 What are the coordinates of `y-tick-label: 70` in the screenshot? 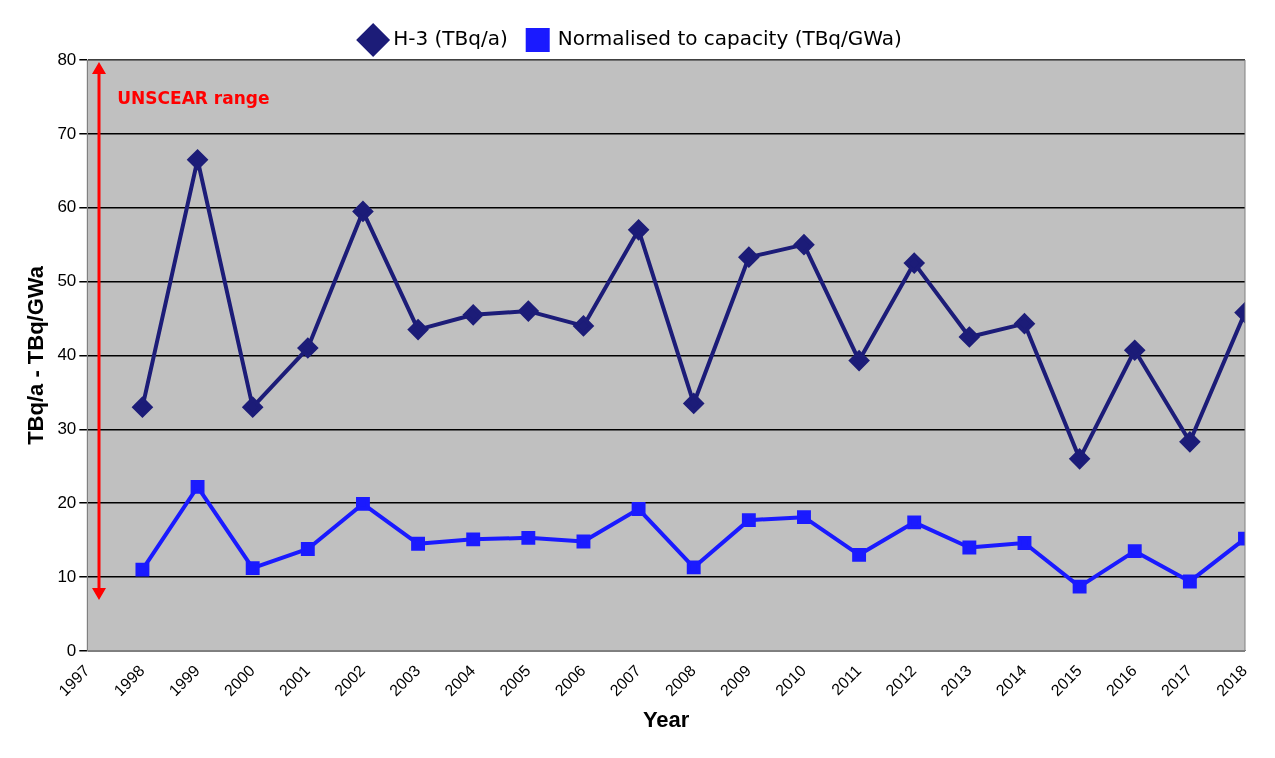 It's located at (67, 133).